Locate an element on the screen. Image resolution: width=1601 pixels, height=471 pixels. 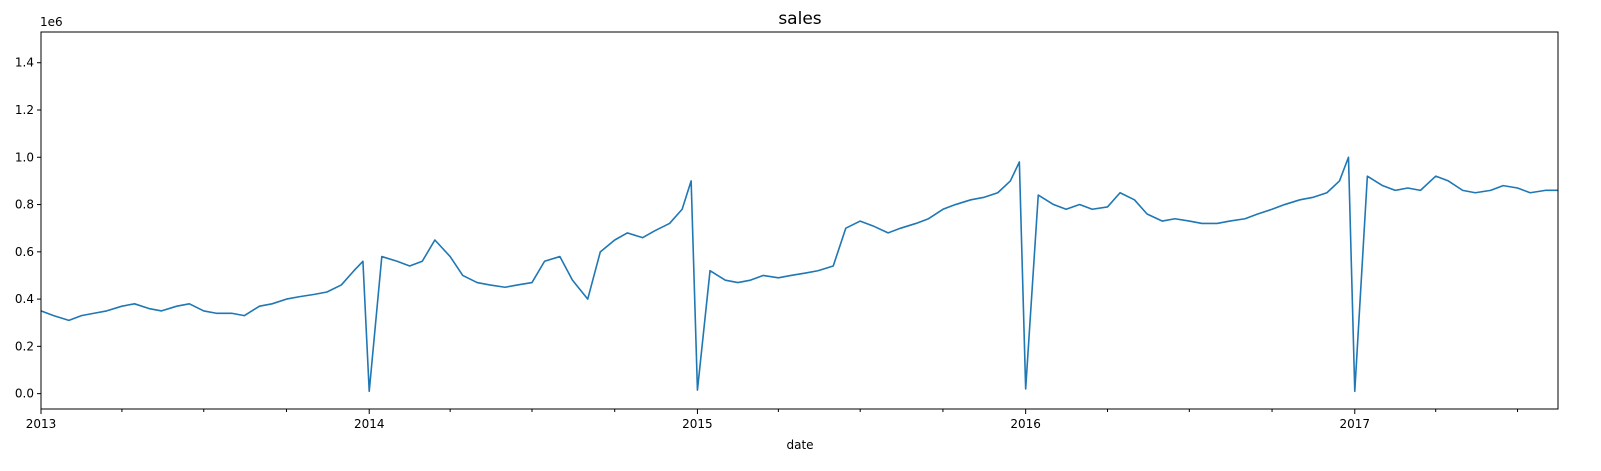
y-tick-label: 0.2 is located at coordinates (24, 346).